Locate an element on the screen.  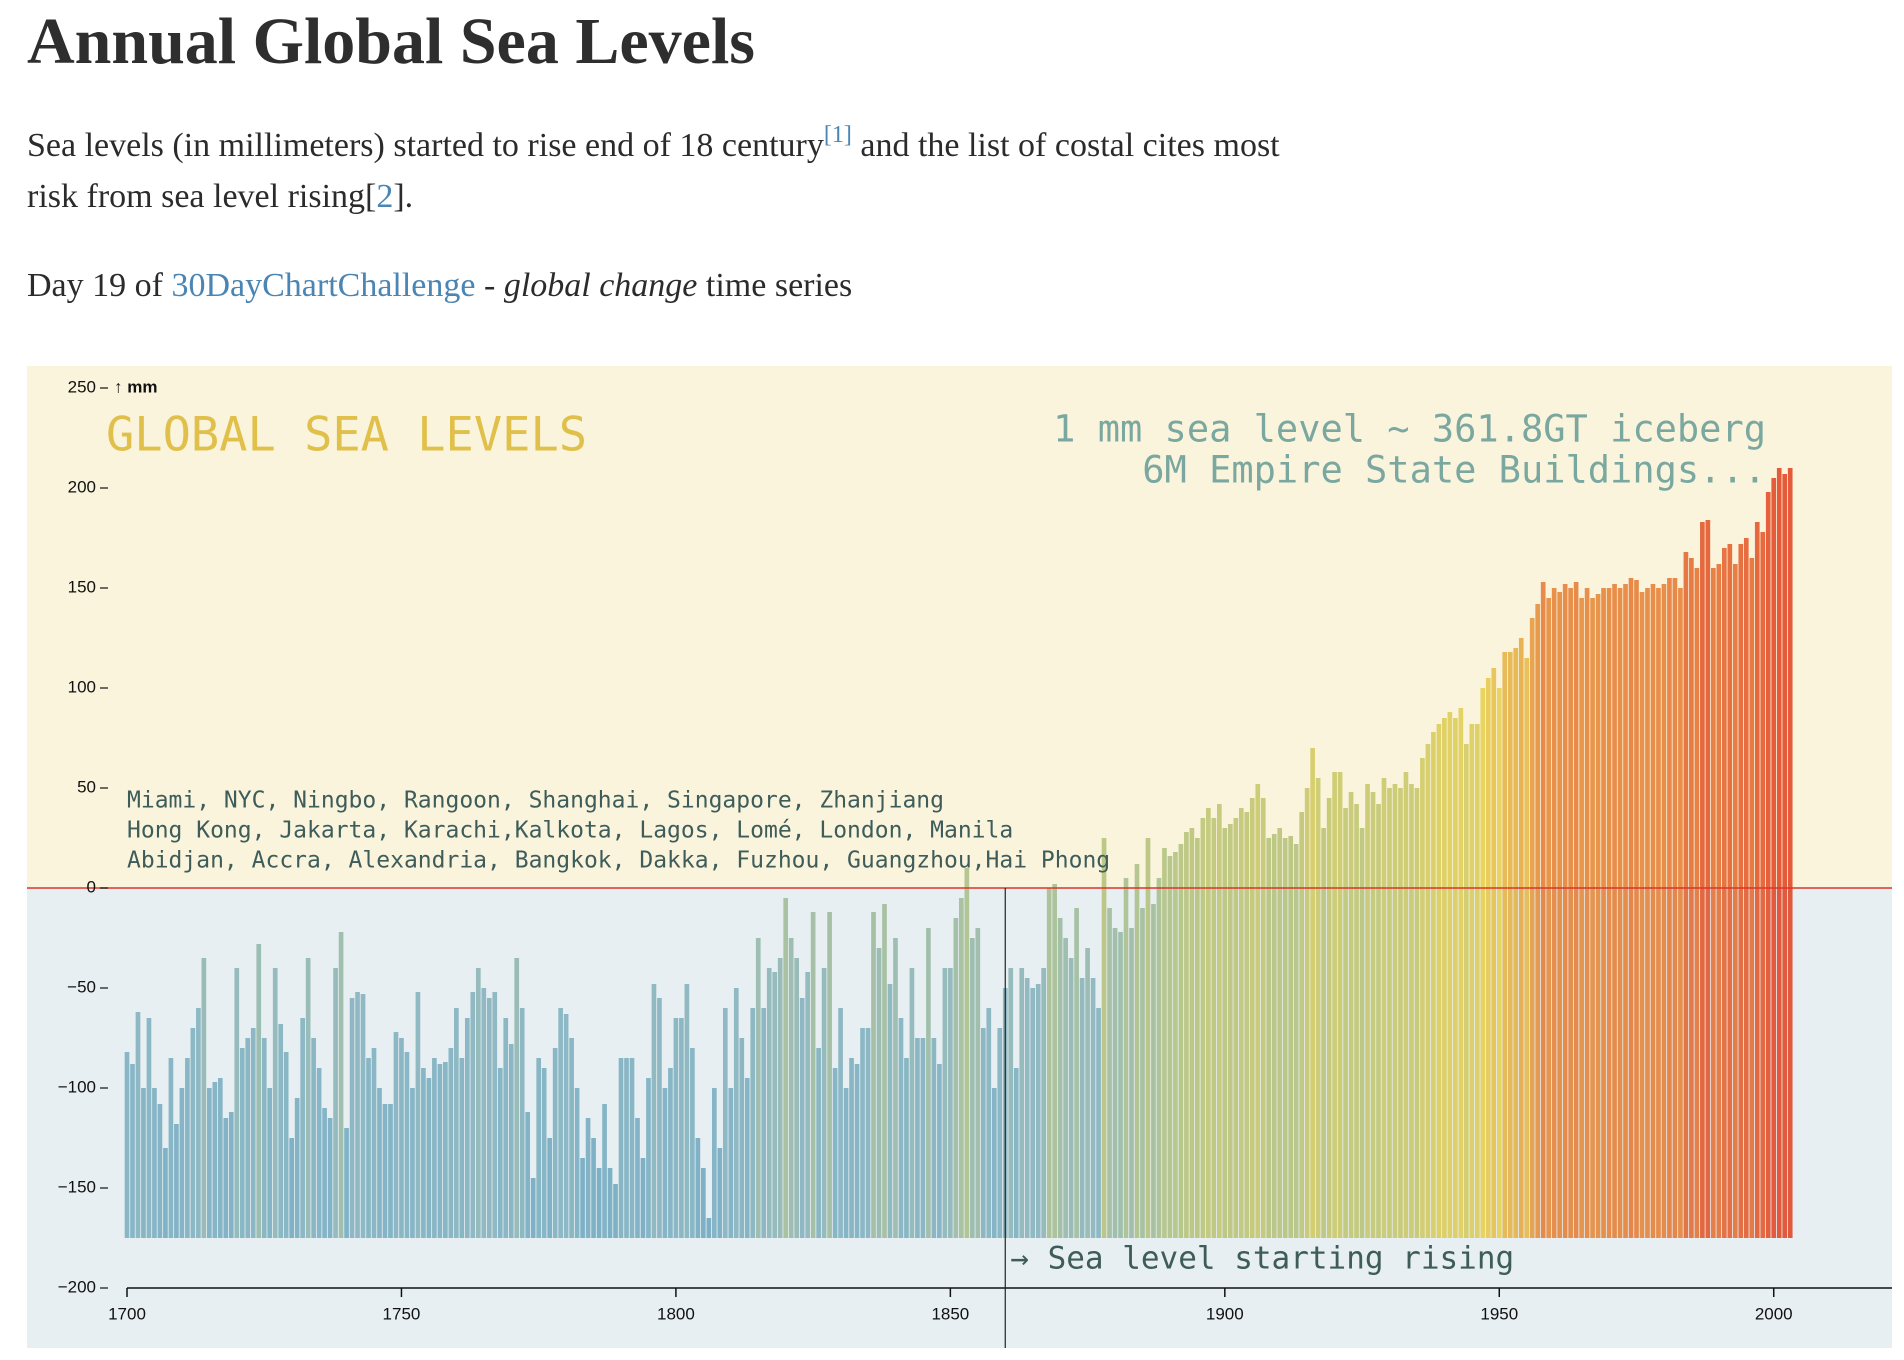
chart-subtitle: 1 mm sea level ~ 361.8GT iceberg is located at coordinates (1409, 429).